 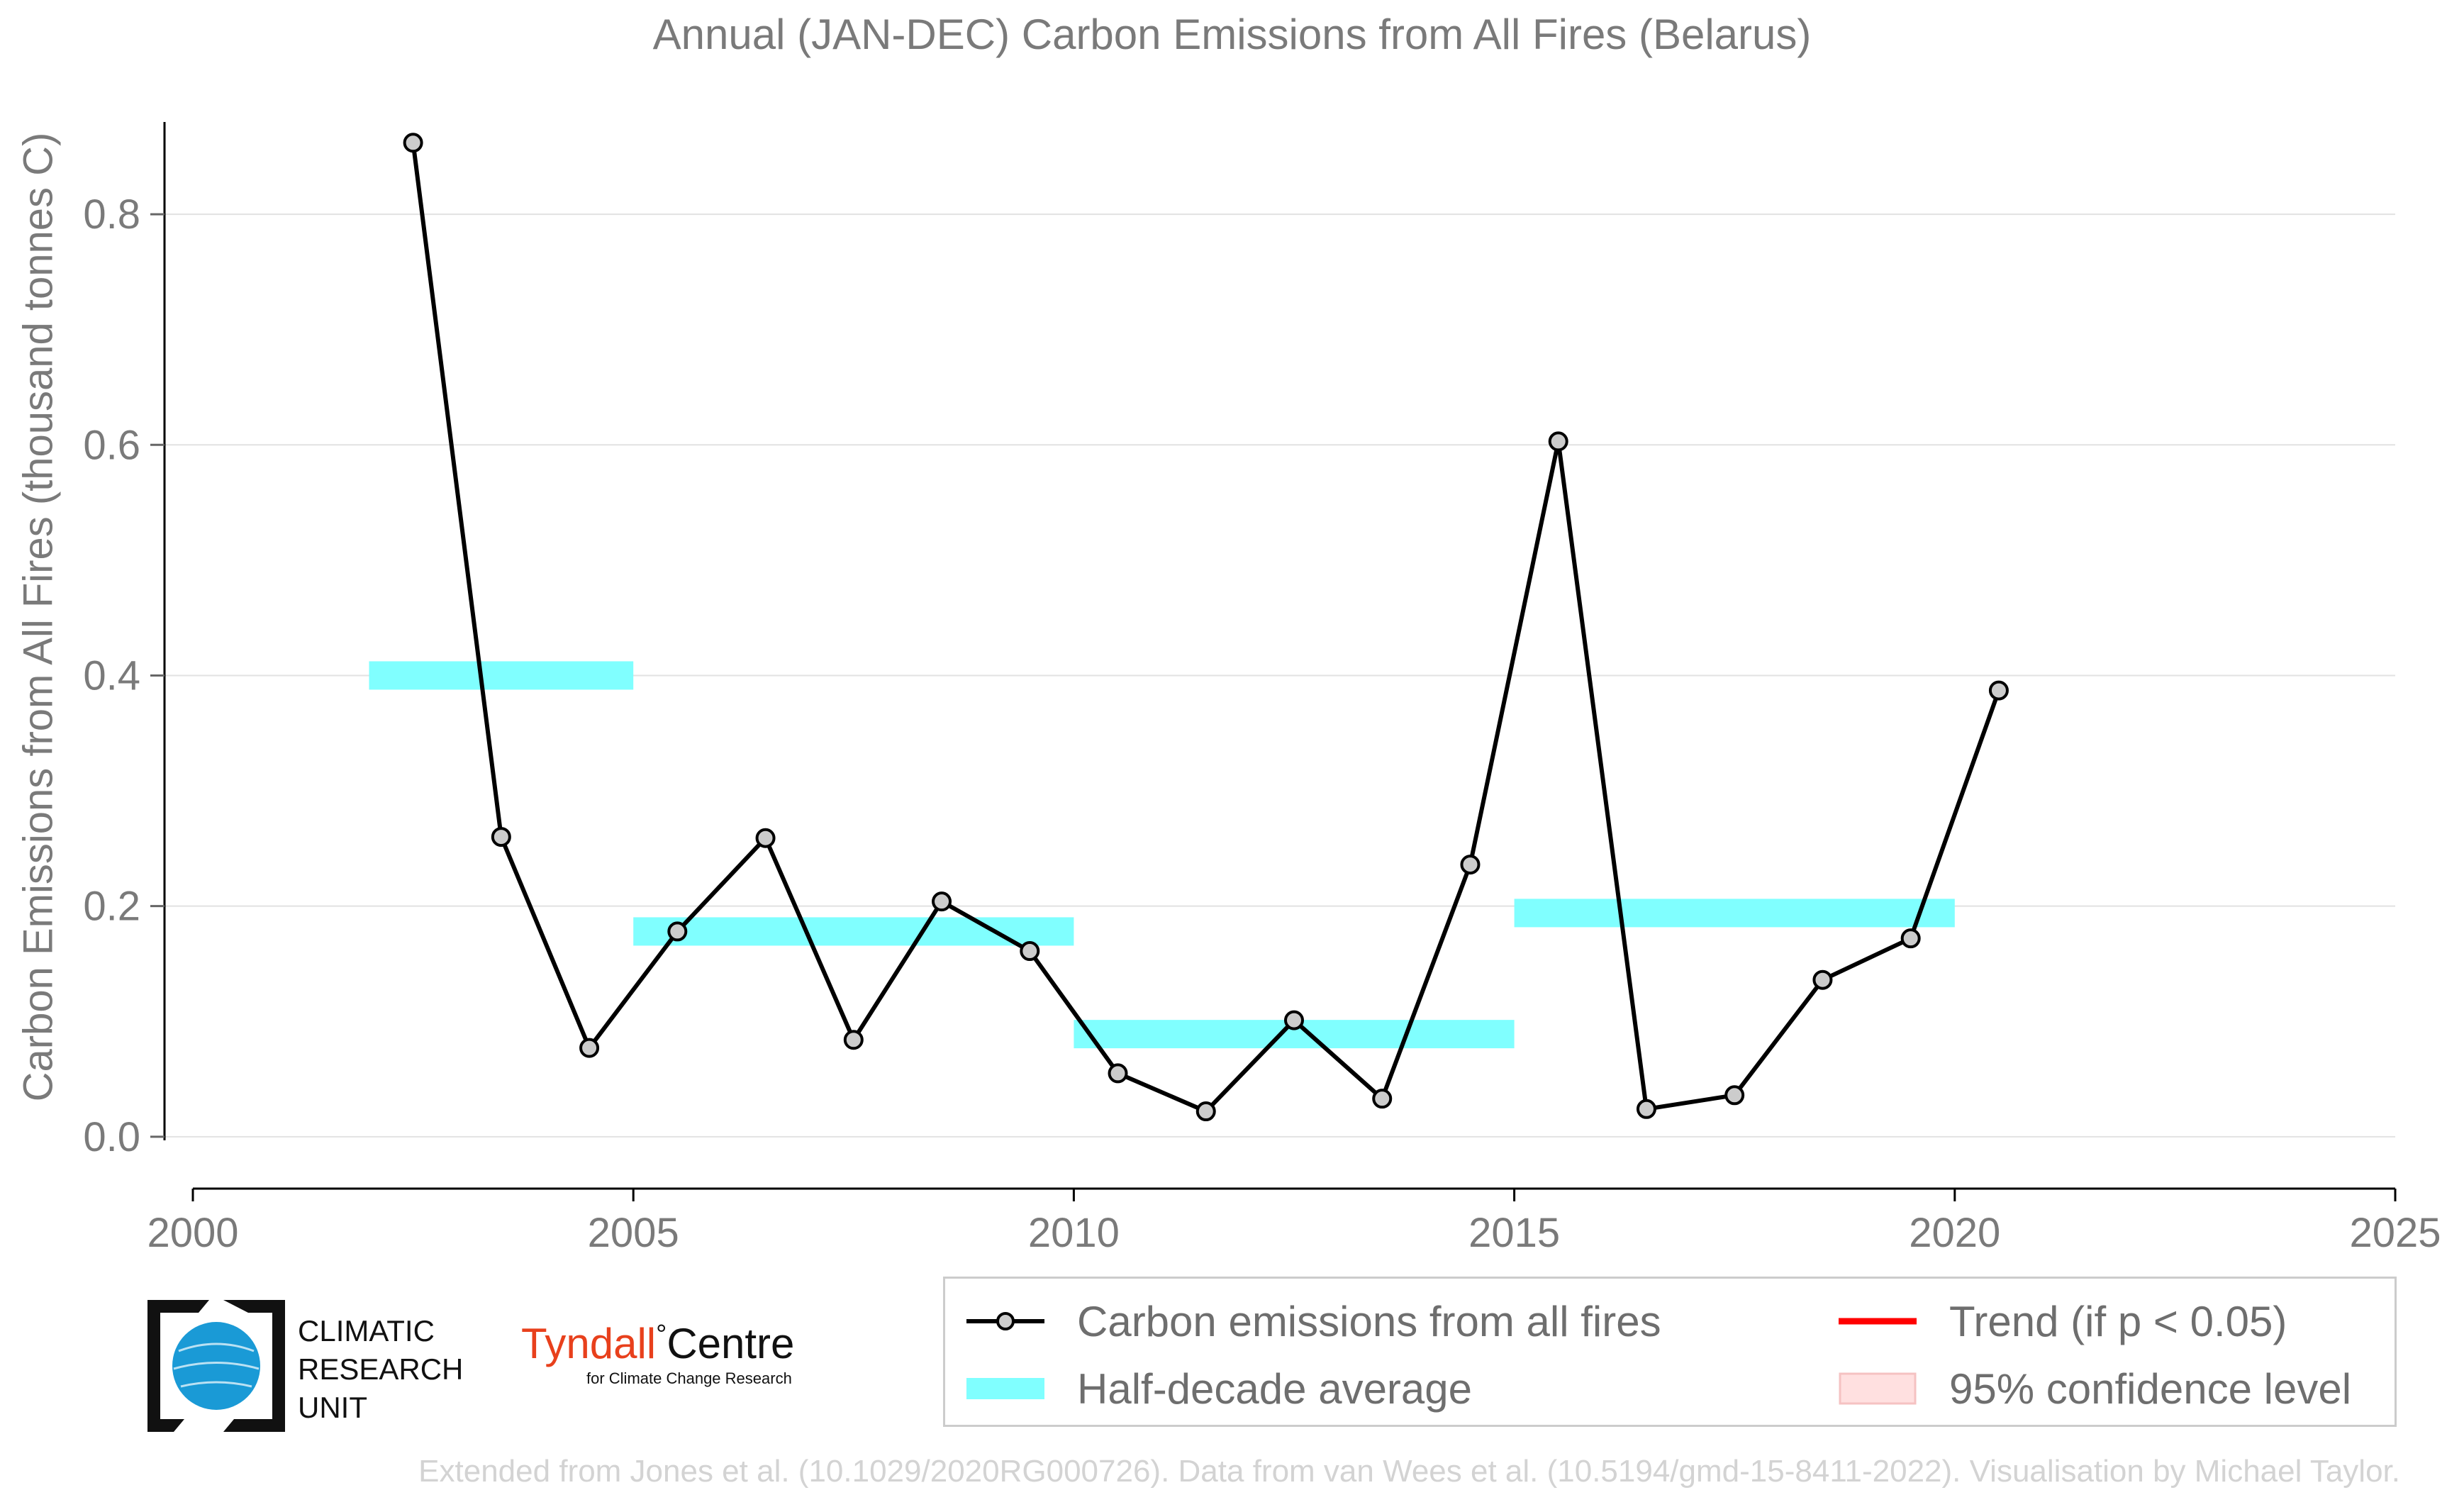 What do you see at coordinates (1005, 1388) in the screenshot?
I see `legend-band-icon` at bounding box center [1005, 1388].